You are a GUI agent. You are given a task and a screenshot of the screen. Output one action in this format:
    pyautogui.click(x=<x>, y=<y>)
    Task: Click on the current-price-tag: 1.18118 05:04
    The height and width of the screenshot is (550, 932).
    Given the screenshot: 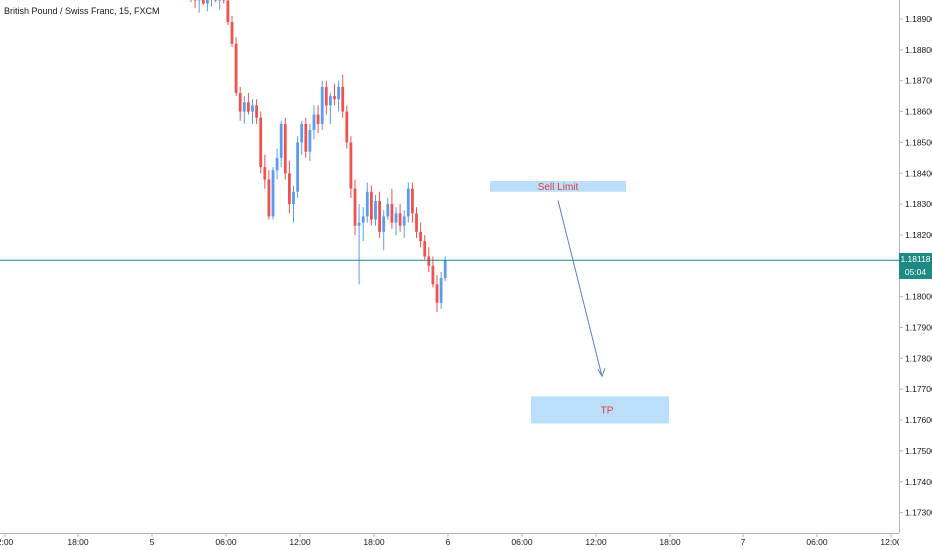 What is the action you would take?
    pyautogui.click(x=915, y=266)
    